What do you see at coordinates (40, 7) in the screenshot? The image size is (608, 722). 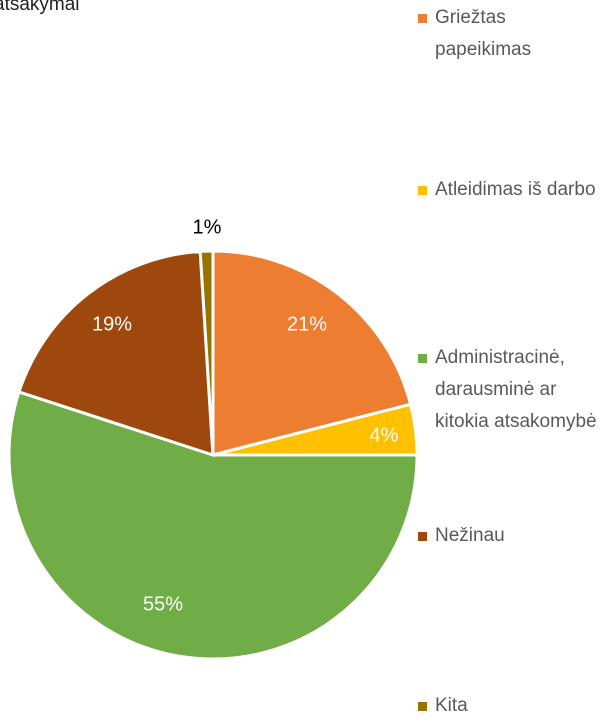 I see `chart-title: atsakymai` at bounding box center [40, 7].